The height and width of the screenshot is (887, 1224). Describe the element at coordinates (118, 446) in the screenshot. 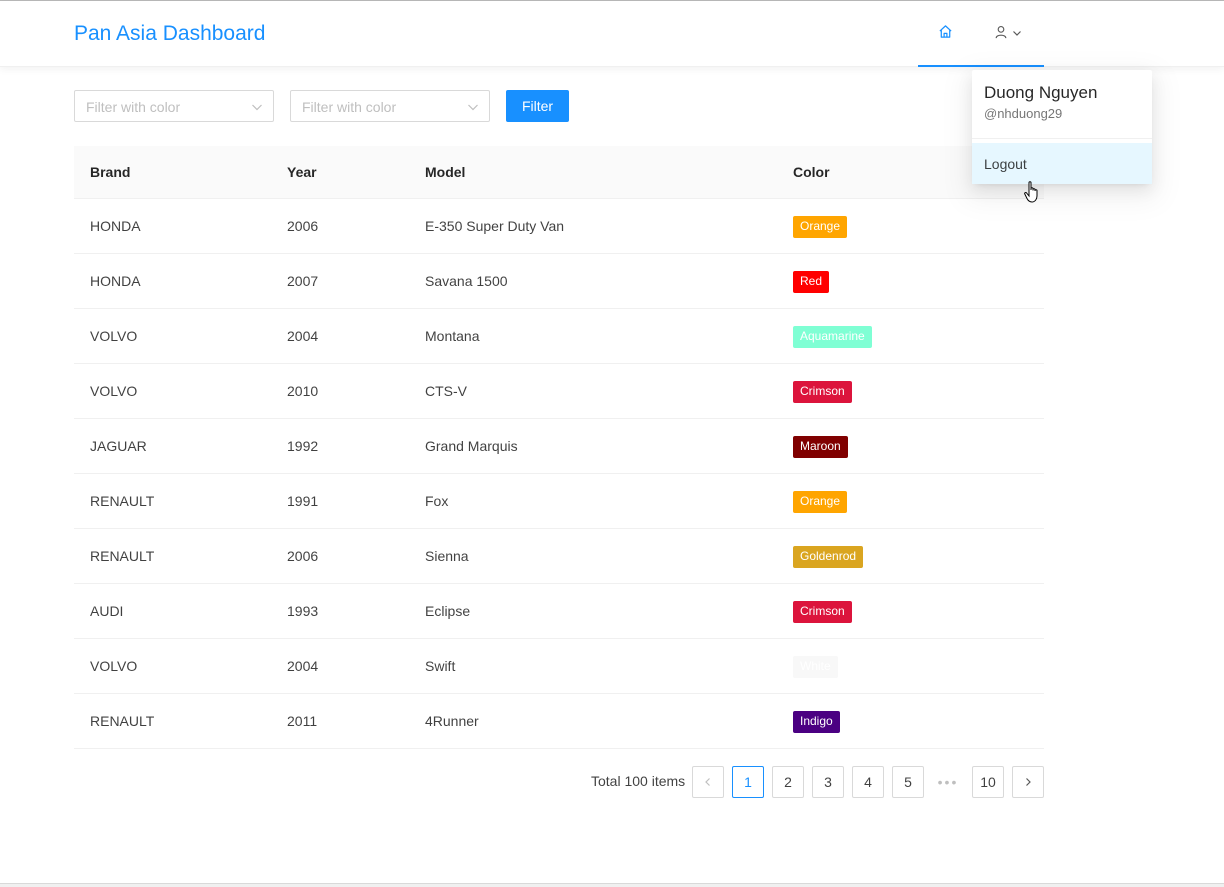

I see `brand-cell: JAGUAR` at that location.